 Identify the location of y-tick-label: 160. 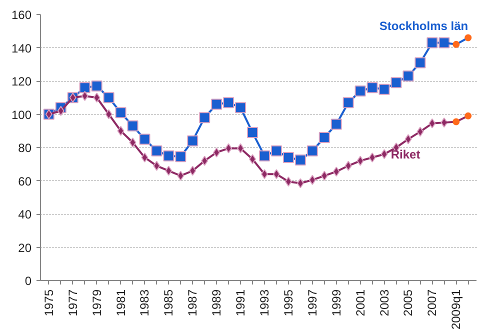
(21, 15).